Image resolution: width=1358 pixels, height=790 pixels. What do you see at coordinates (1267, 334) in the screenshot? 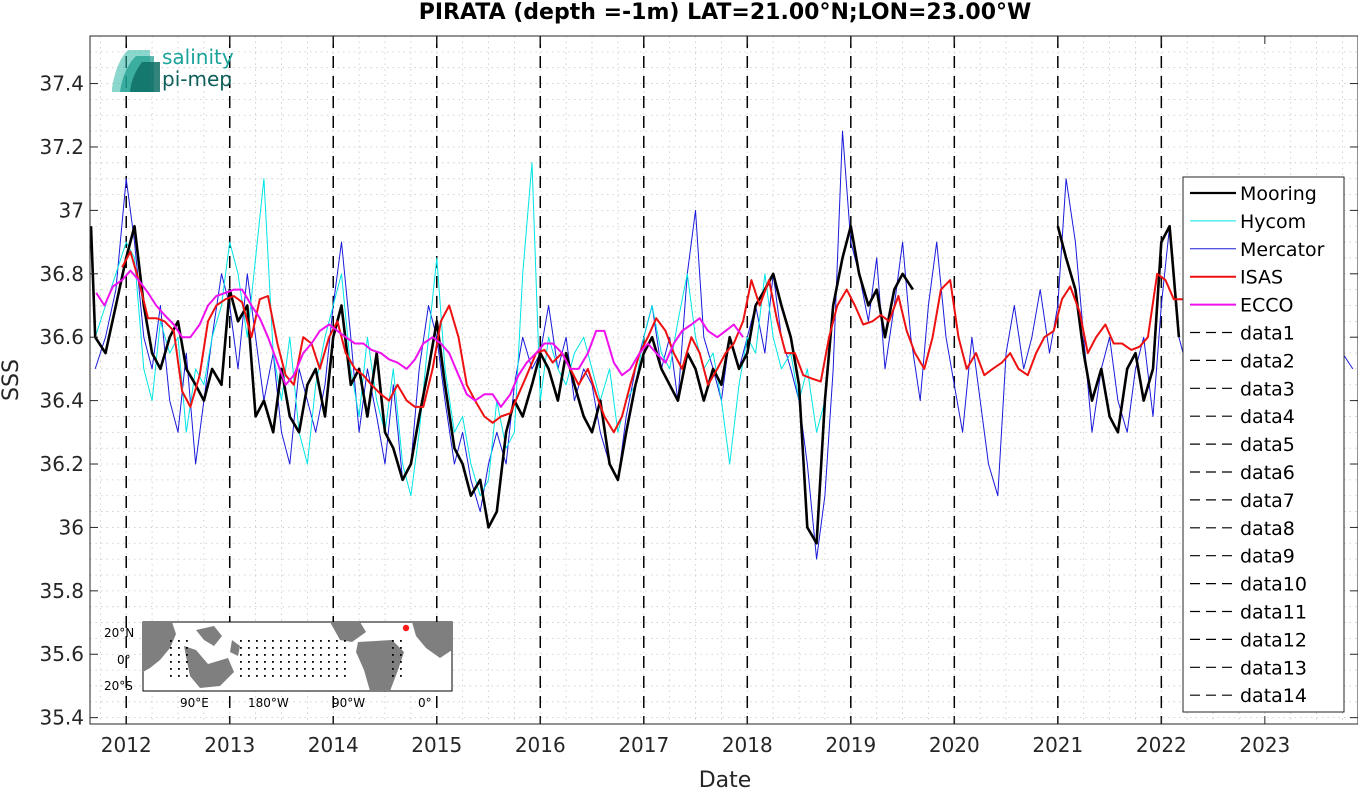
I see `legend-label: data1` at bounding box center [1267, 334].